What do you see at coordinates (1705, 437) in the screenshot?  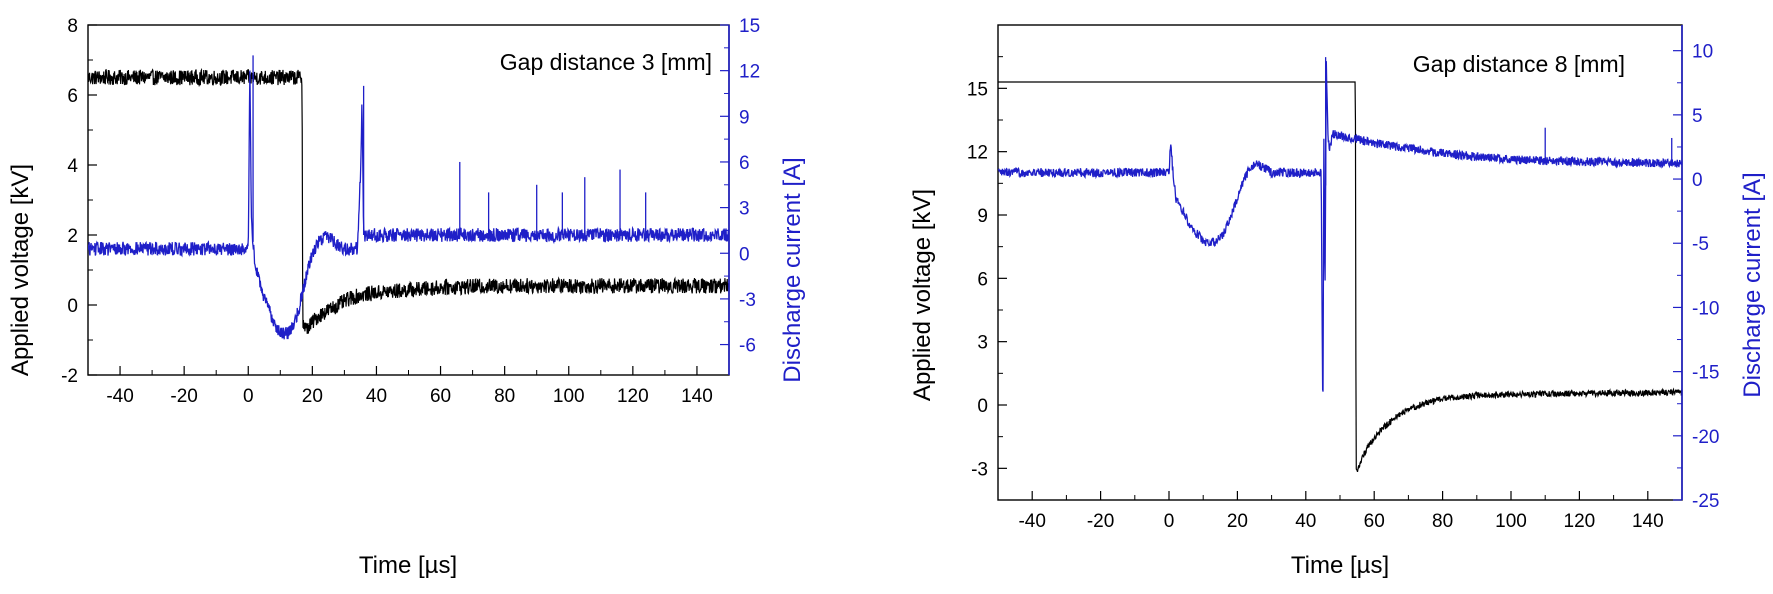 I see `y-right-tick-label: -20` at bounding box center [1705, 437].